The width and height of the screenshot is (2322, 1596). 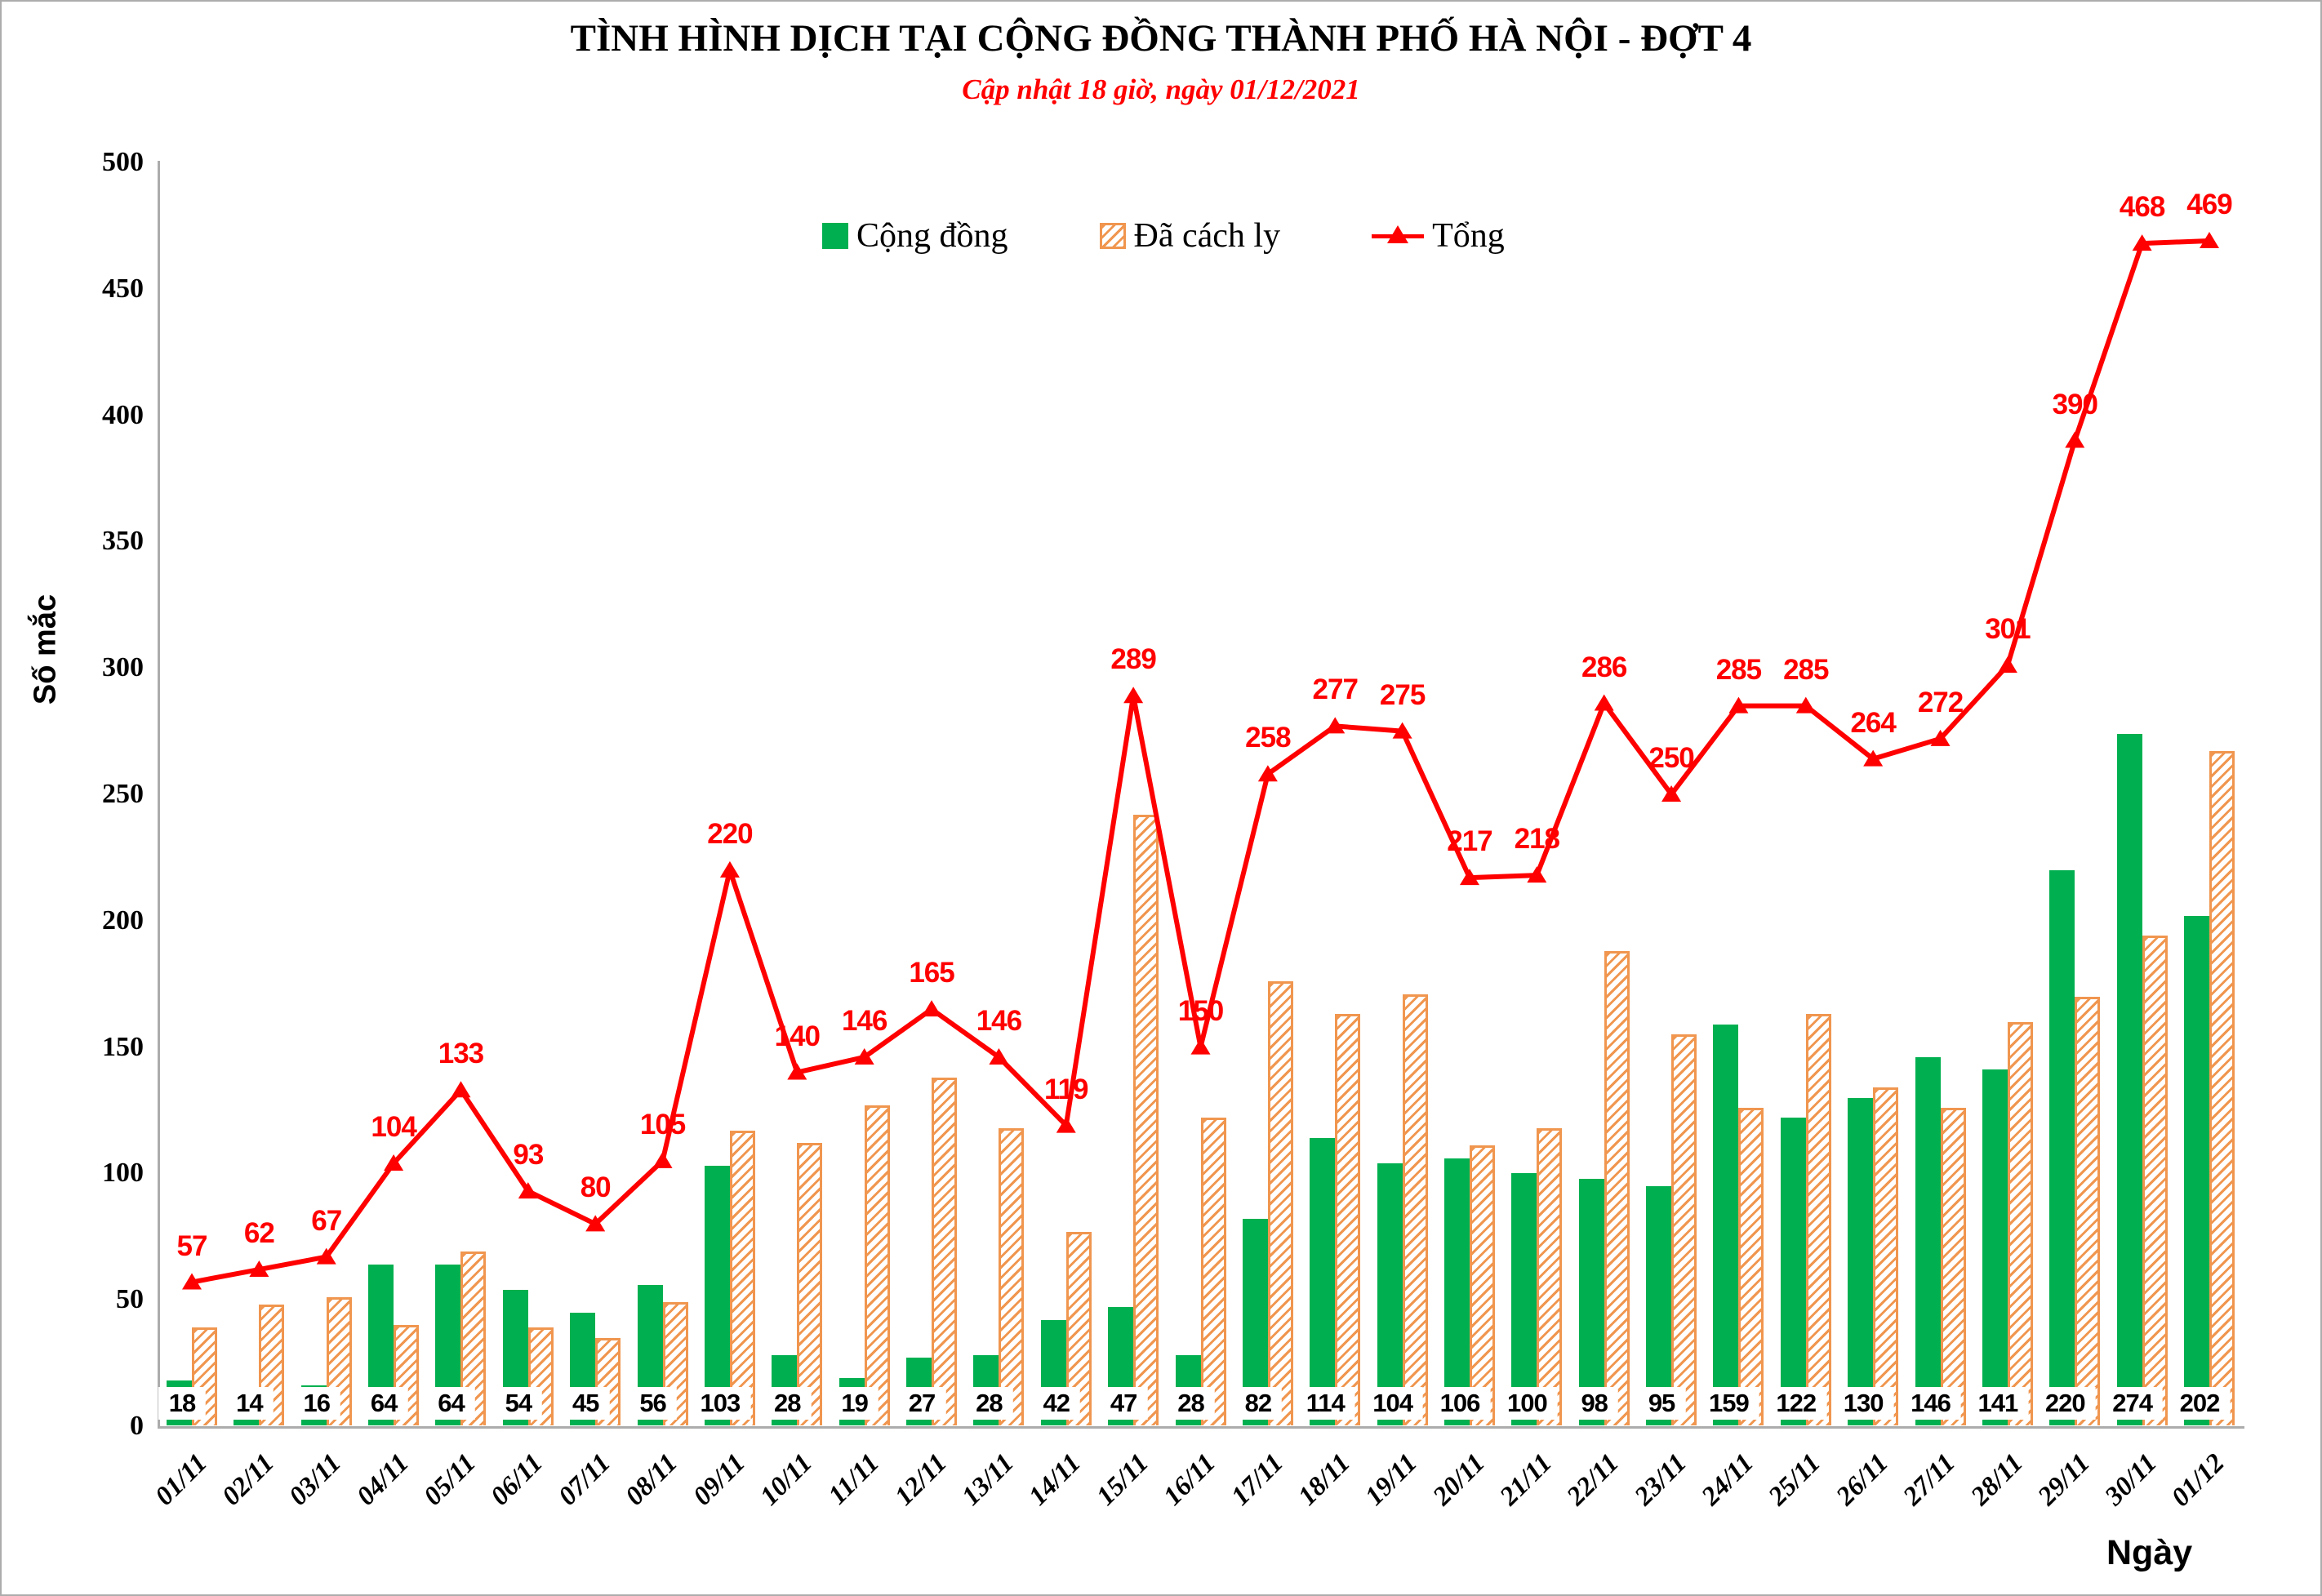 I want to click on line-marker-02/11, so click(x=259, y=1269).